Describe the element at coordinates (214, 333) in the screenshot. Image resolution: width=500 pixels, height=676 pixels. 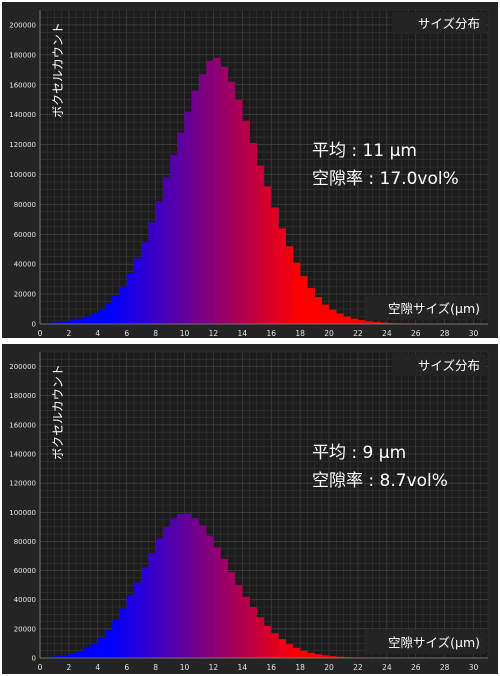
I see `x-tick-label: 12` at that location.